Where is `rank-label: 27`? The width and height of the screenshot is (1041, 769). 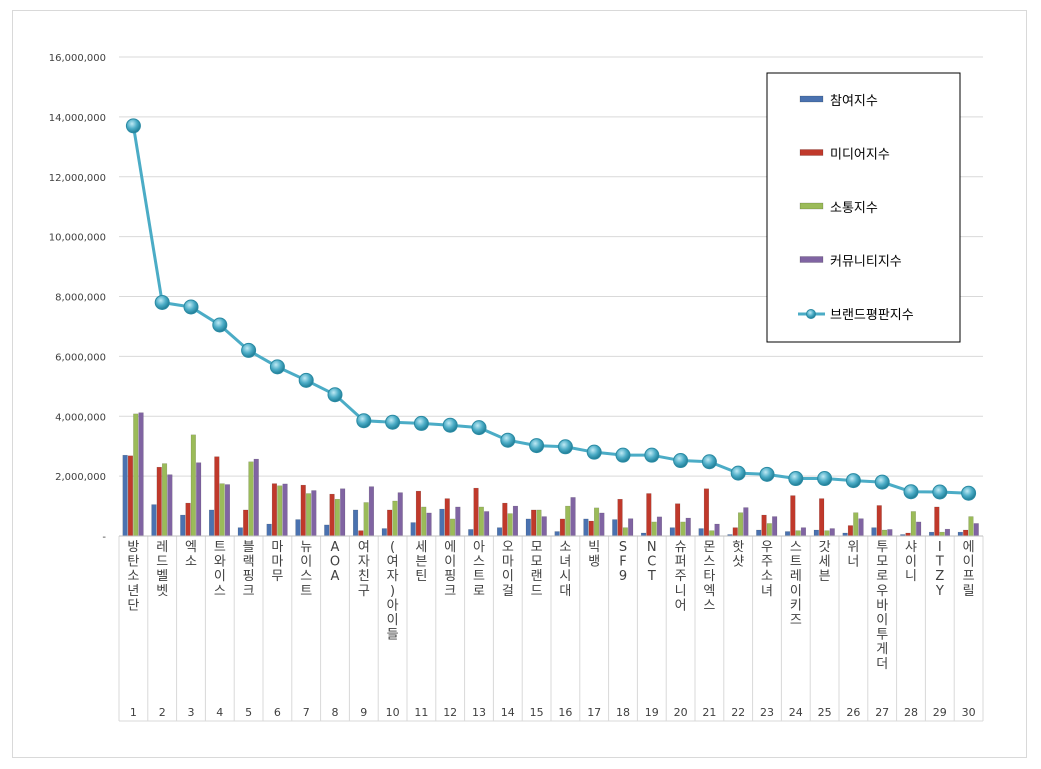
rank-label: 27 is located at coordinates (882, 712).